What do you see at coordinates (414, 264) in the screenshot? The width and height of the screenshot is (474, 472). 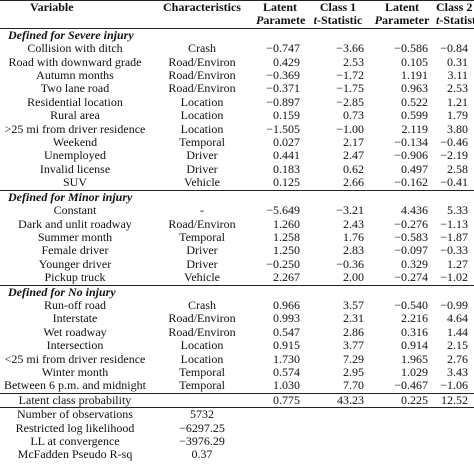 I see `value: 0.329` at bounding box center [414, 264].